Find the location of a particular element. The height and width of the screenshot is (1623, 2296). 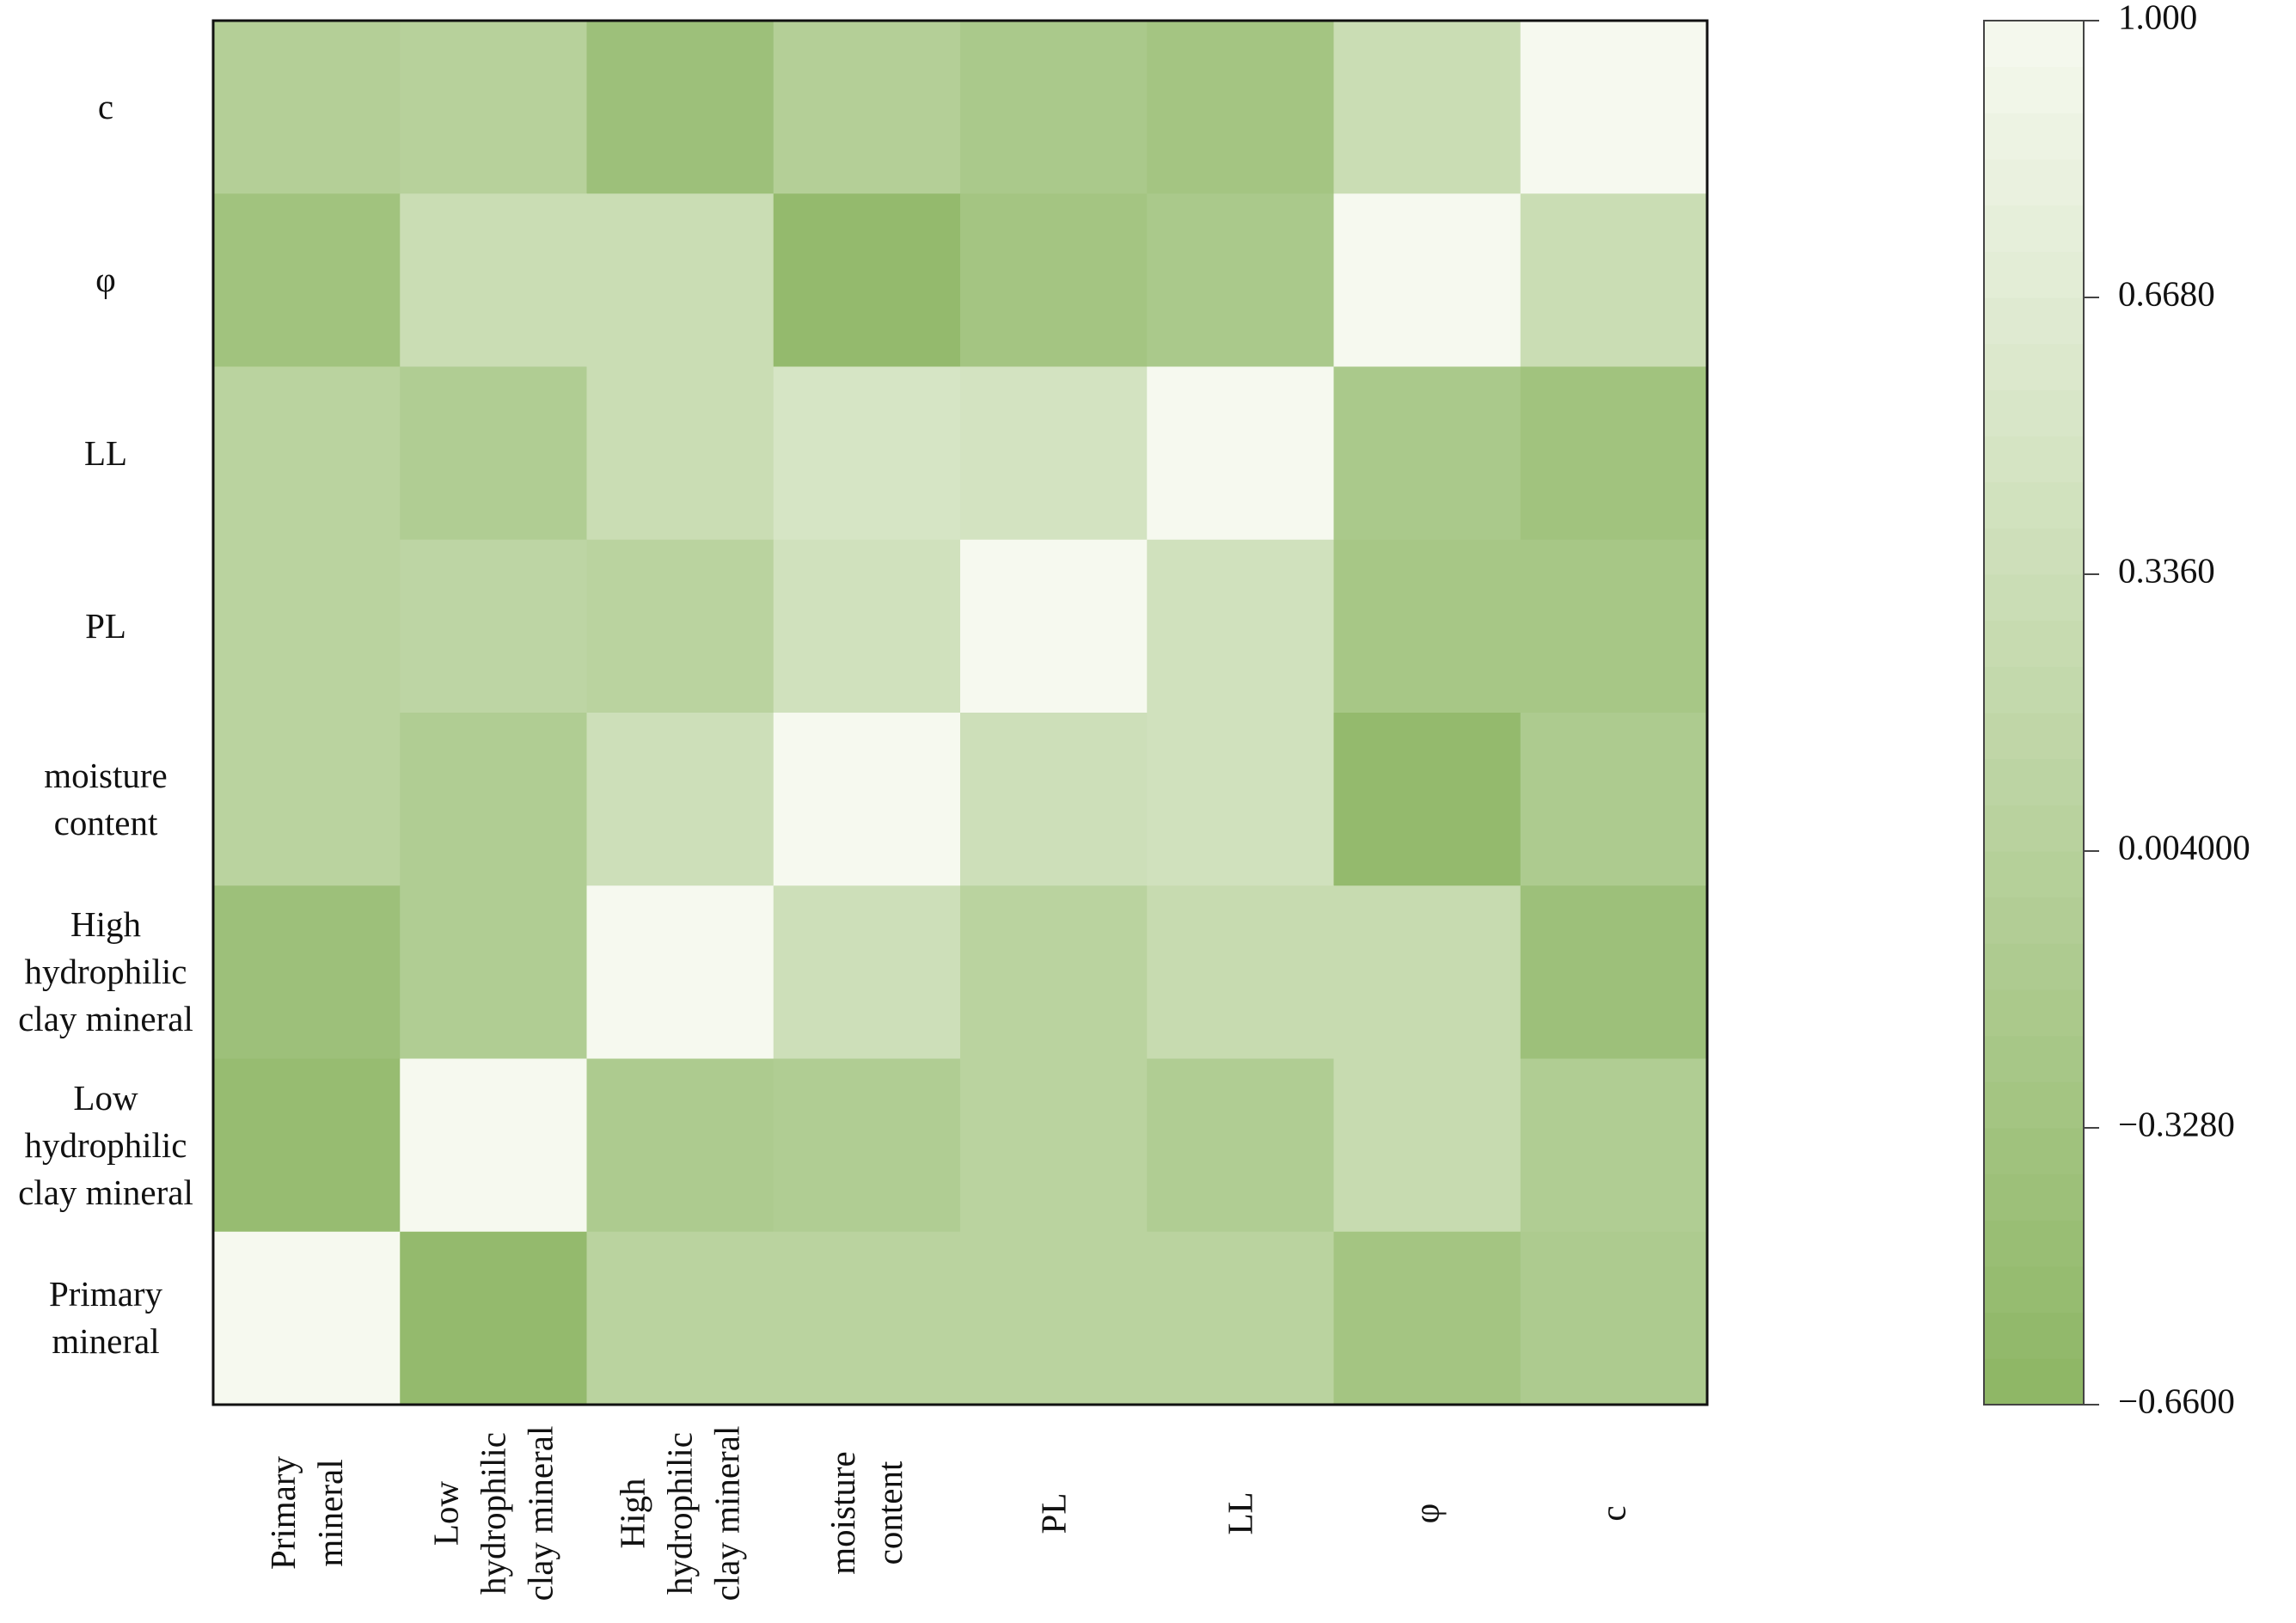

x-tick-label: Primary mineral is located at coordinates (306, 1513).